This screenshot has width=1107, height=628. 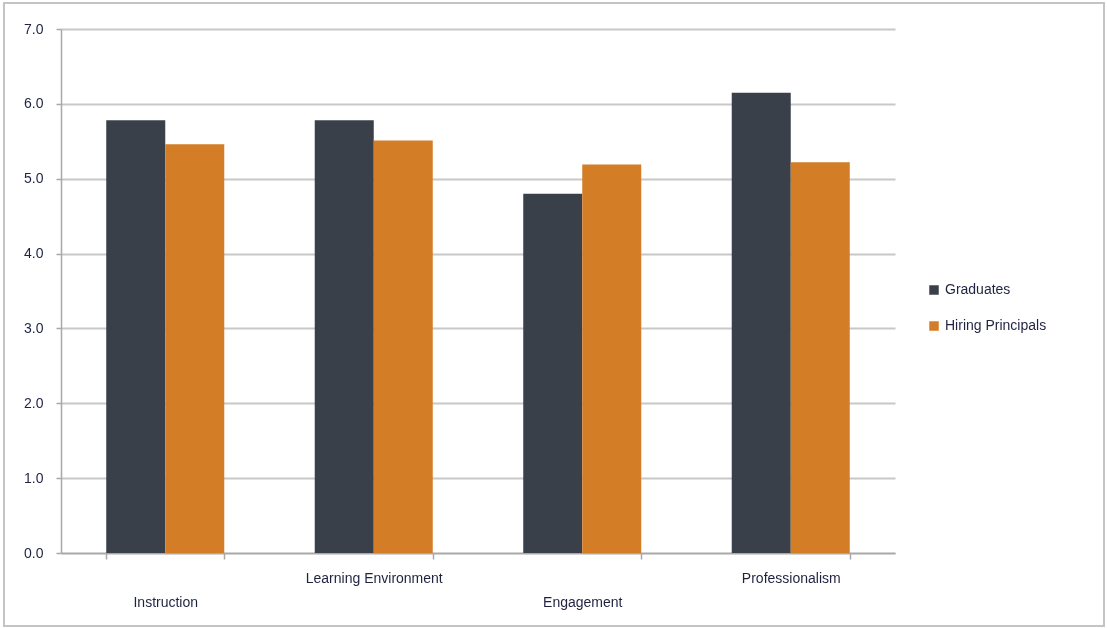 I want to click on x-tick-label: Learning Environment, so click(x=374, y=577).